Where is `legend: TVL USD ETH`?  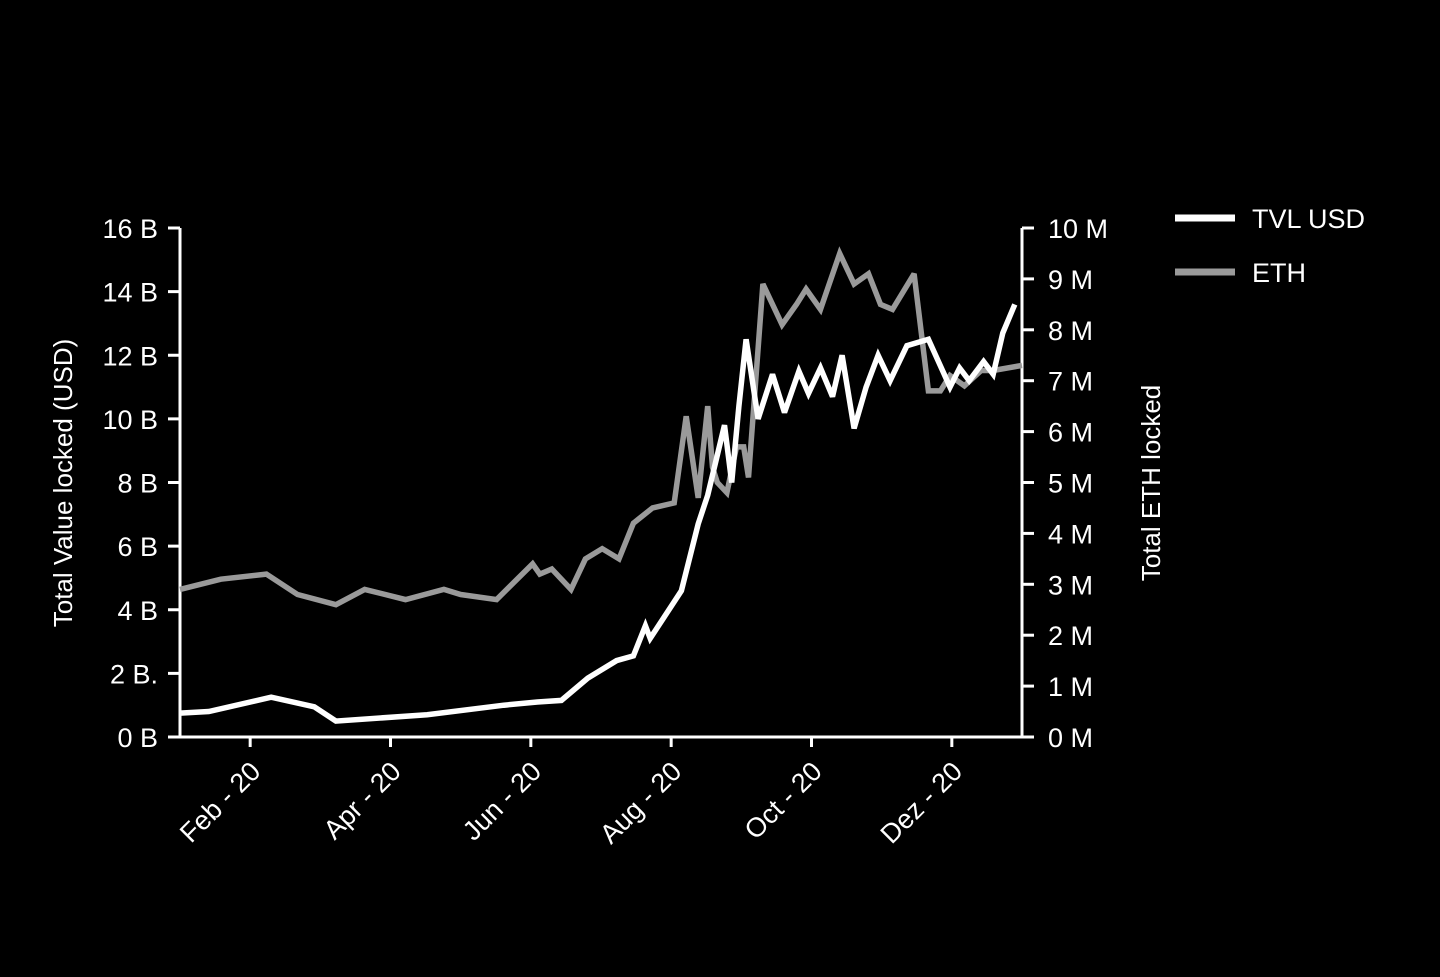 legend: TVL USD ETH is located at coordinates (1270, 246).